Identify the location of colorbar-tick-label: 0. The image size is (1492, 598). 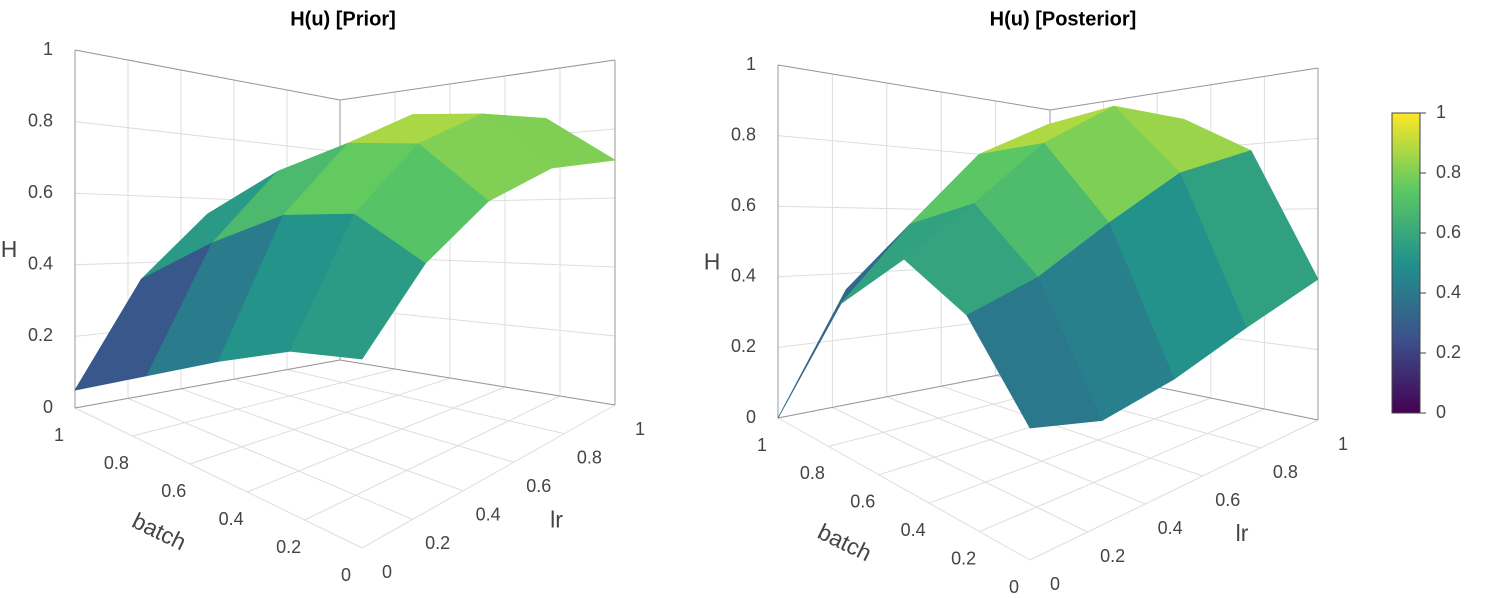
(1441, 412).